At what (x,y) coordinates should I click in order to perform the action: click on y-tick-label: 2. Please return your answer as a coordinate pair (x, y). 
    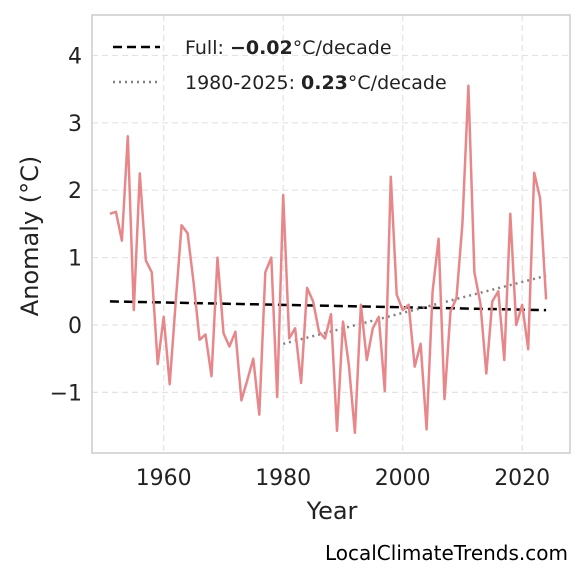
    Looking at the image, I should click on (75, 191).